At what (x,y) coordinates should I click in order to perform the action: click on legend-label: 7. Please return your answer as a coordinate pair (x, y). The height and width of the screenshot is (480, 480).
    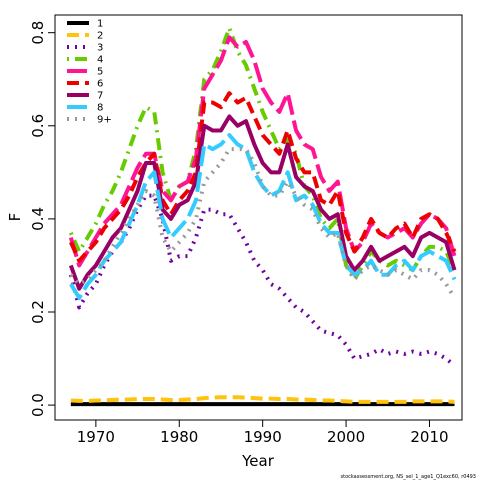
    Looking at the image, I should click on (100, 96).